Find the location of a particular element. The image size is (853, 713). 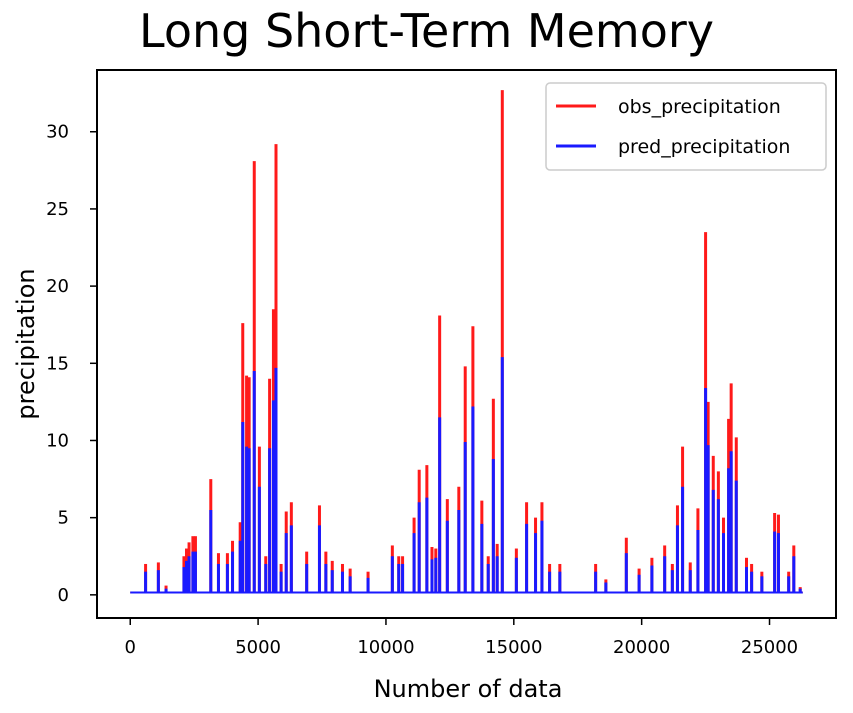

x-tick-label: 20000 is located at coordinates (641, 647).